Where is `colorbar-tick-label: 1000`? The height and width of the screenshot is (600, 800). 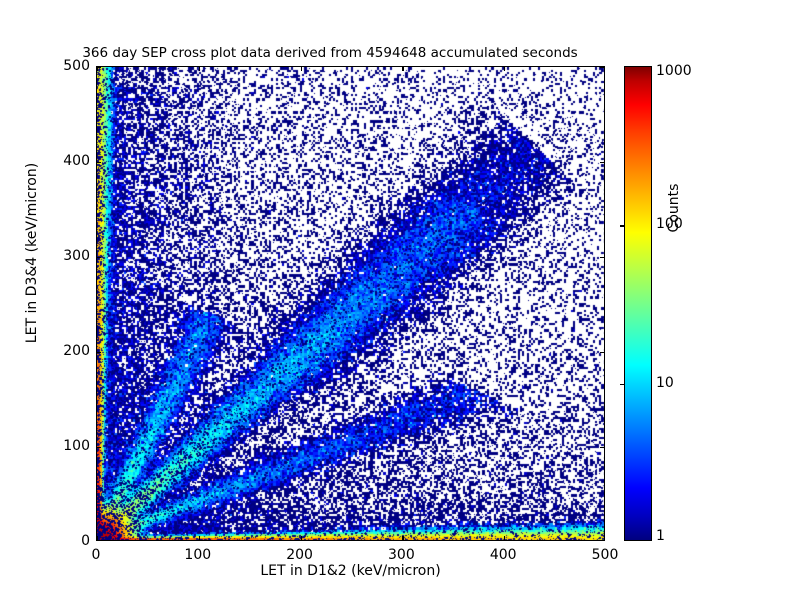 colorbar-tick-label: 1000 is located at coordinates (674, 71).